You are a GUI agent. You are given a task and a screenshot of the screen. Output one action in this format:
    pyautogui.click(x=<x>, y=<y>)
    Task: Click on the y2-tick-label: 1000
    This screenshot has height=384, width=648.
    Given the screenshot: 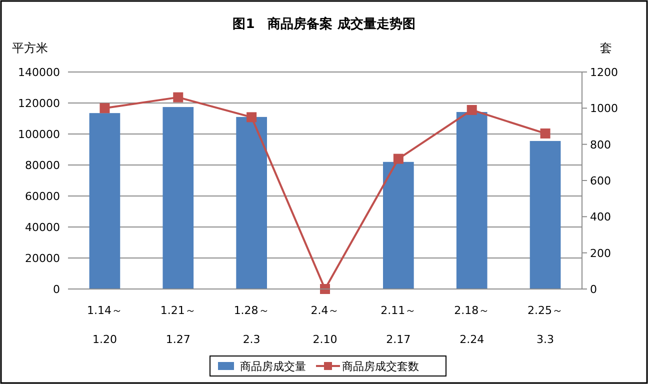 What is the action you would take?
    pyautogui.click(x=604, y=109)
    